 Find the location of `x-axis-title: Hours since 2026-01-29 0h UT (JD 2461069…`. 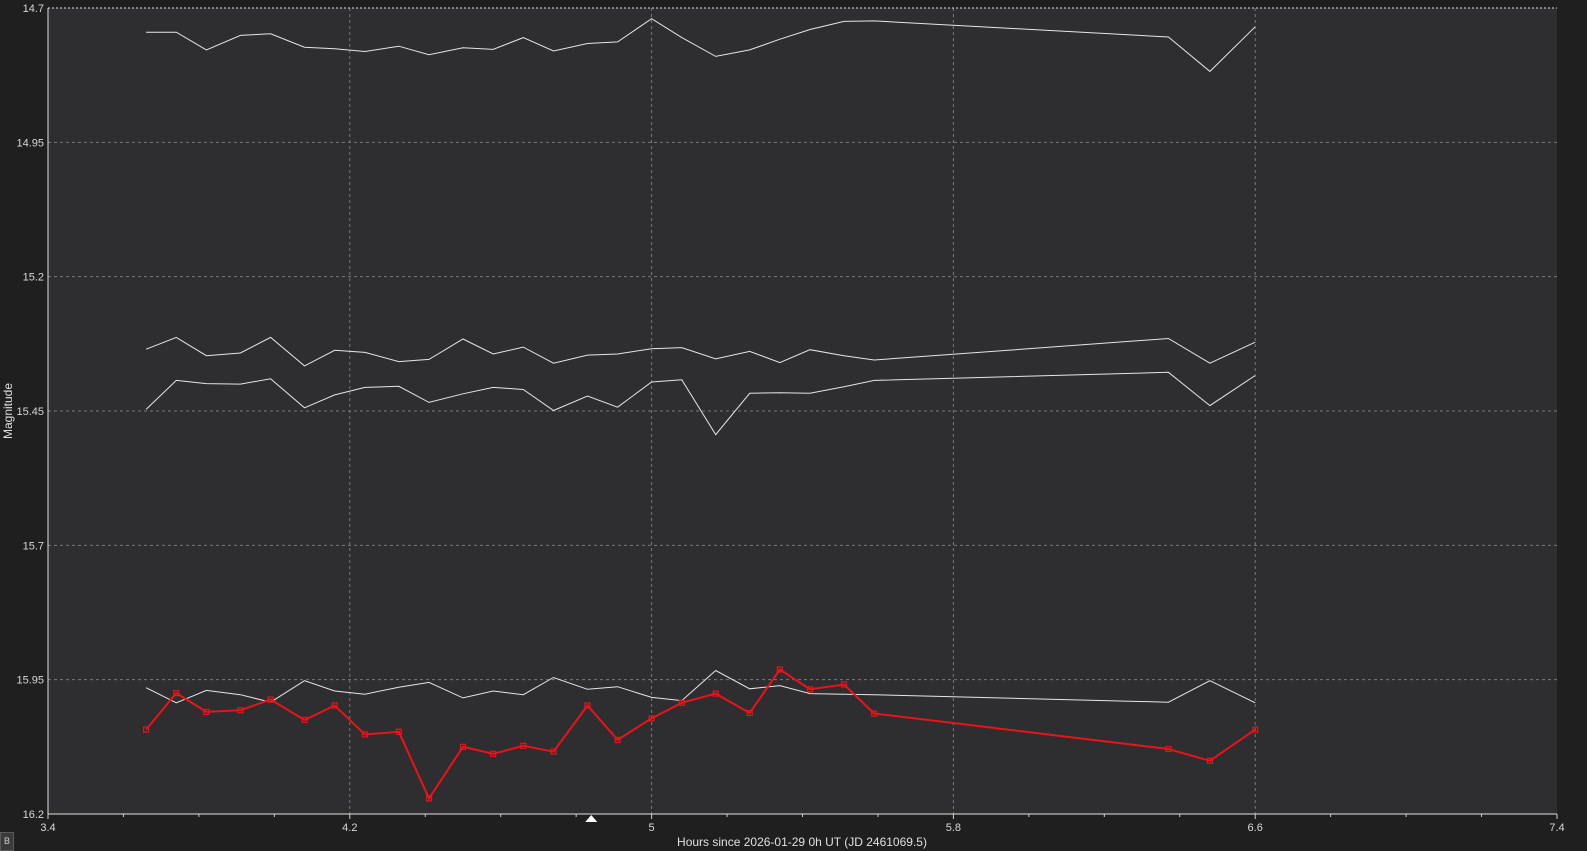

x-axis-title: Hours since 2026-01-29 0h UT (JD 2461069… is located at coordinates (802, 842).